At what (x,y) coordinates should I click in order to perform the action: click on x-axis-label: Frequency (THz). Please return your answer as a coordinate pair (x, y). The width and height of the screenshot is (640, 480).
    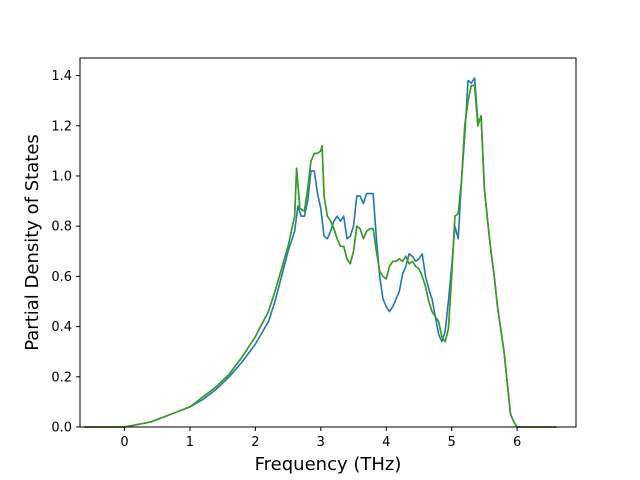
    Looking at the image, I should click on (328, 464).